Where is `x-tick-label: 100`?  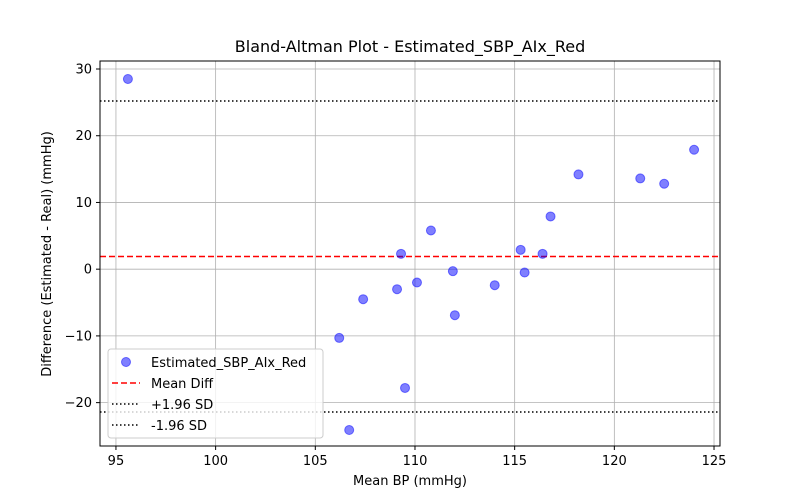 x-tick-label: 100 is located at coordinates (215, 461).